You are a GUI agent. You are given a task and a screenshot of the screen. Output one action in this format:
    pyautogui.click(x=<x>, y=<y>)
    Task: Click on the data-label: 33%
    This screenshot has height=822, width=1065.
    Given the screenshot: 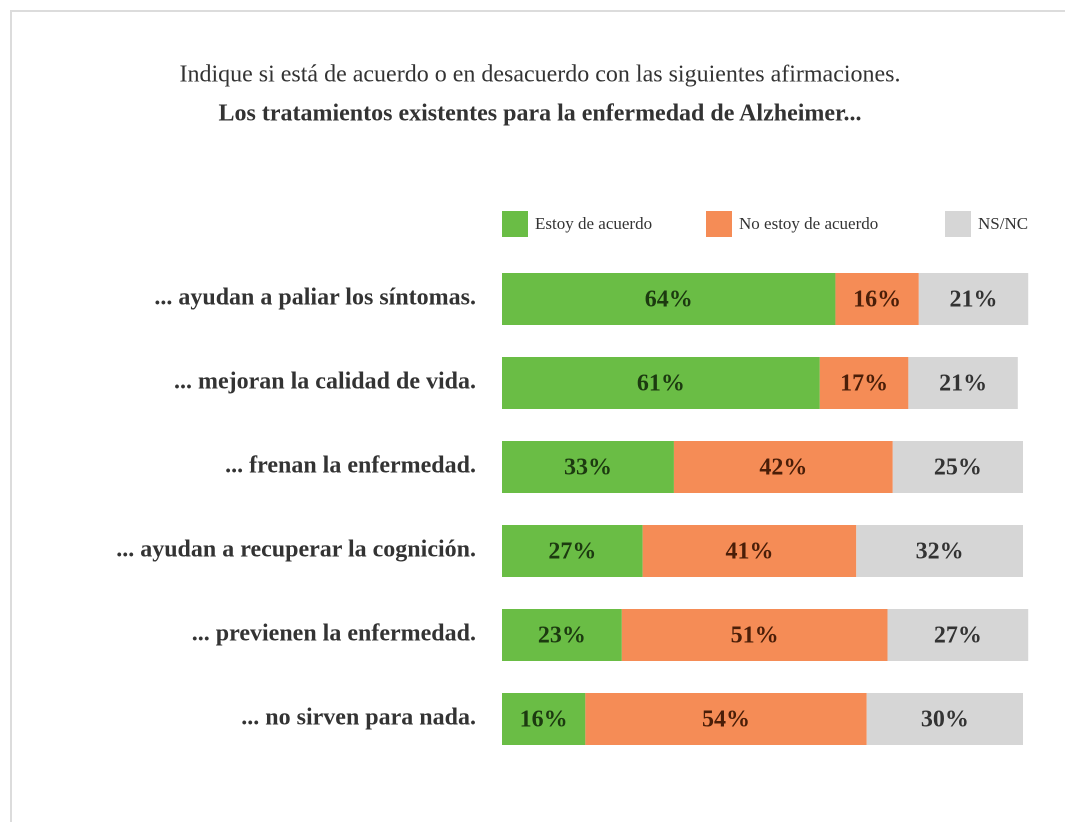 What is the action you would take?
    pyautogui.click(x=588, y=468)
    